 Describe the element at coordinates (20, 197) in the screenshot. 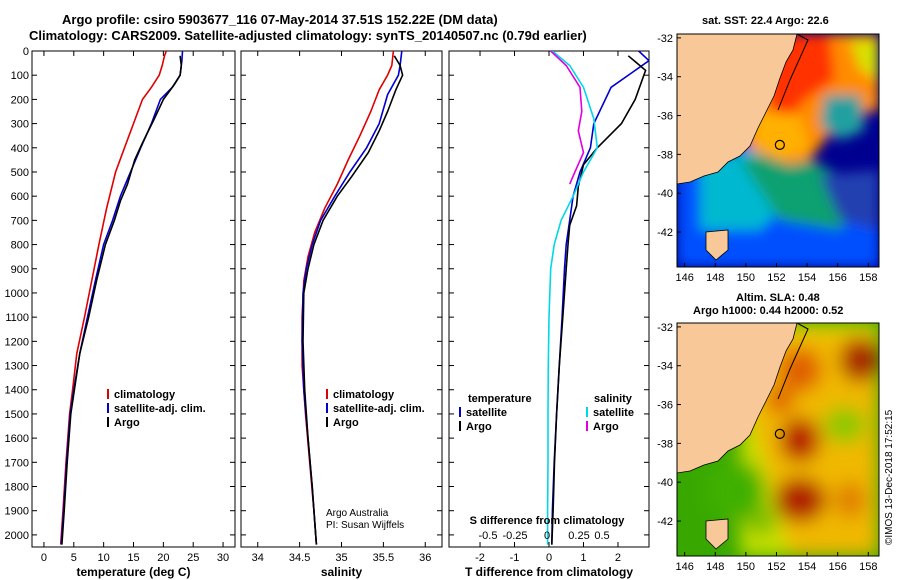

I see `depth-tick-label: 600` at that location.